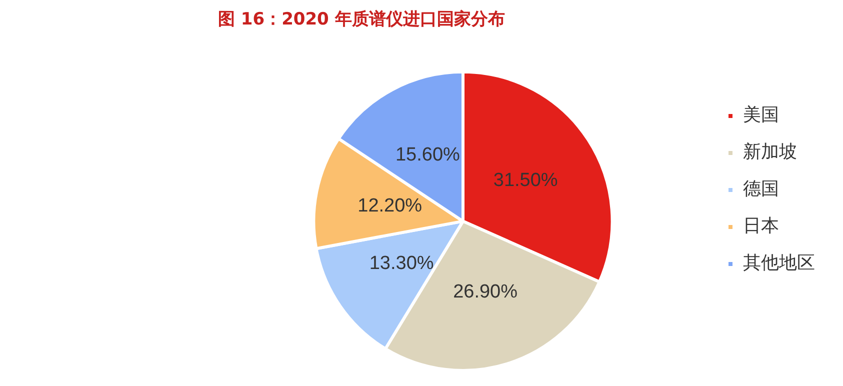 The height and width of the screenshot is (386, 843). Describe the element at coordinates (485, 292) in the screenshot. I see `data-label: 26.90%` at that location.